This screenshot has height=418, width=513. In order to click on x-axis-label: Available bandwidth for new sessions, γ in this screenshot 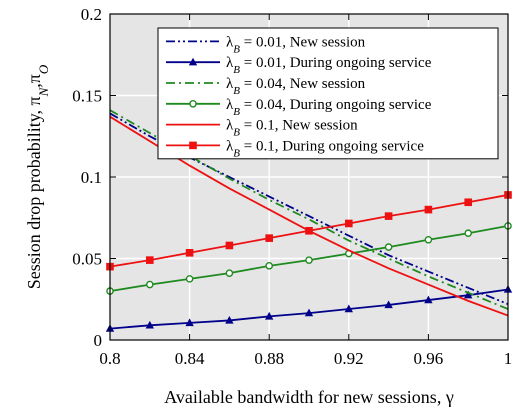, I will do `click(309, 397)`.